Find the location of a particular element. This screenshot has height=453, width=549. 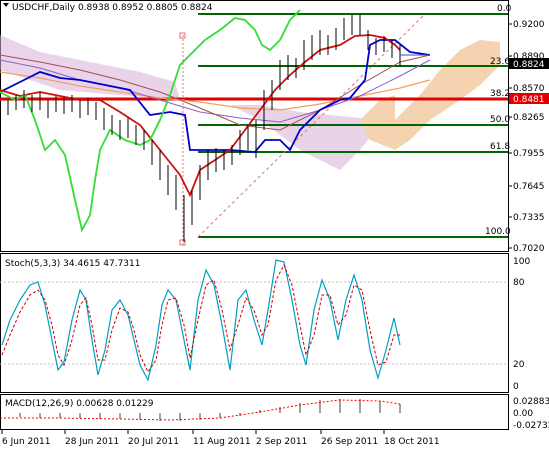

macd-signal-line is located at coordinates (200, 410).